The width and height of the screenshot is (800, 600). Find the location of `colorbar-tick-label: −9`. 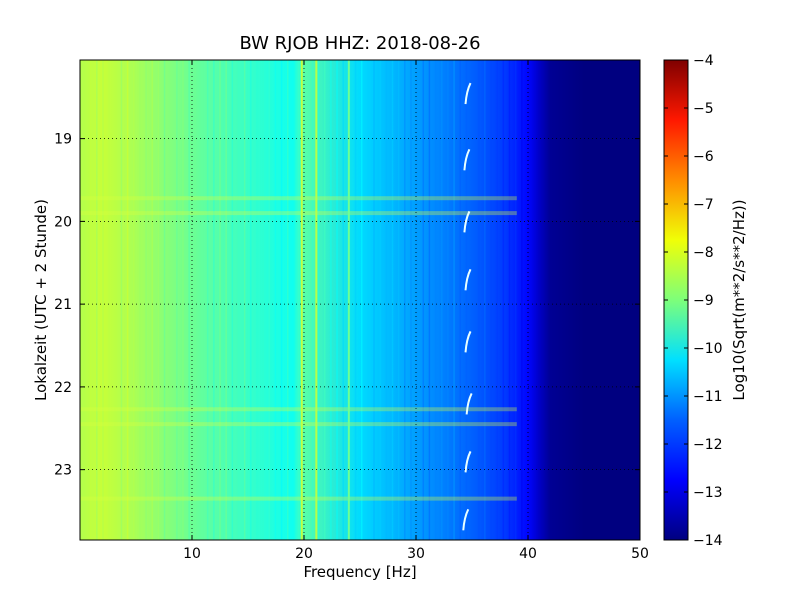

colorbar-tick-label: −9 is located at coordinates (703, 301).